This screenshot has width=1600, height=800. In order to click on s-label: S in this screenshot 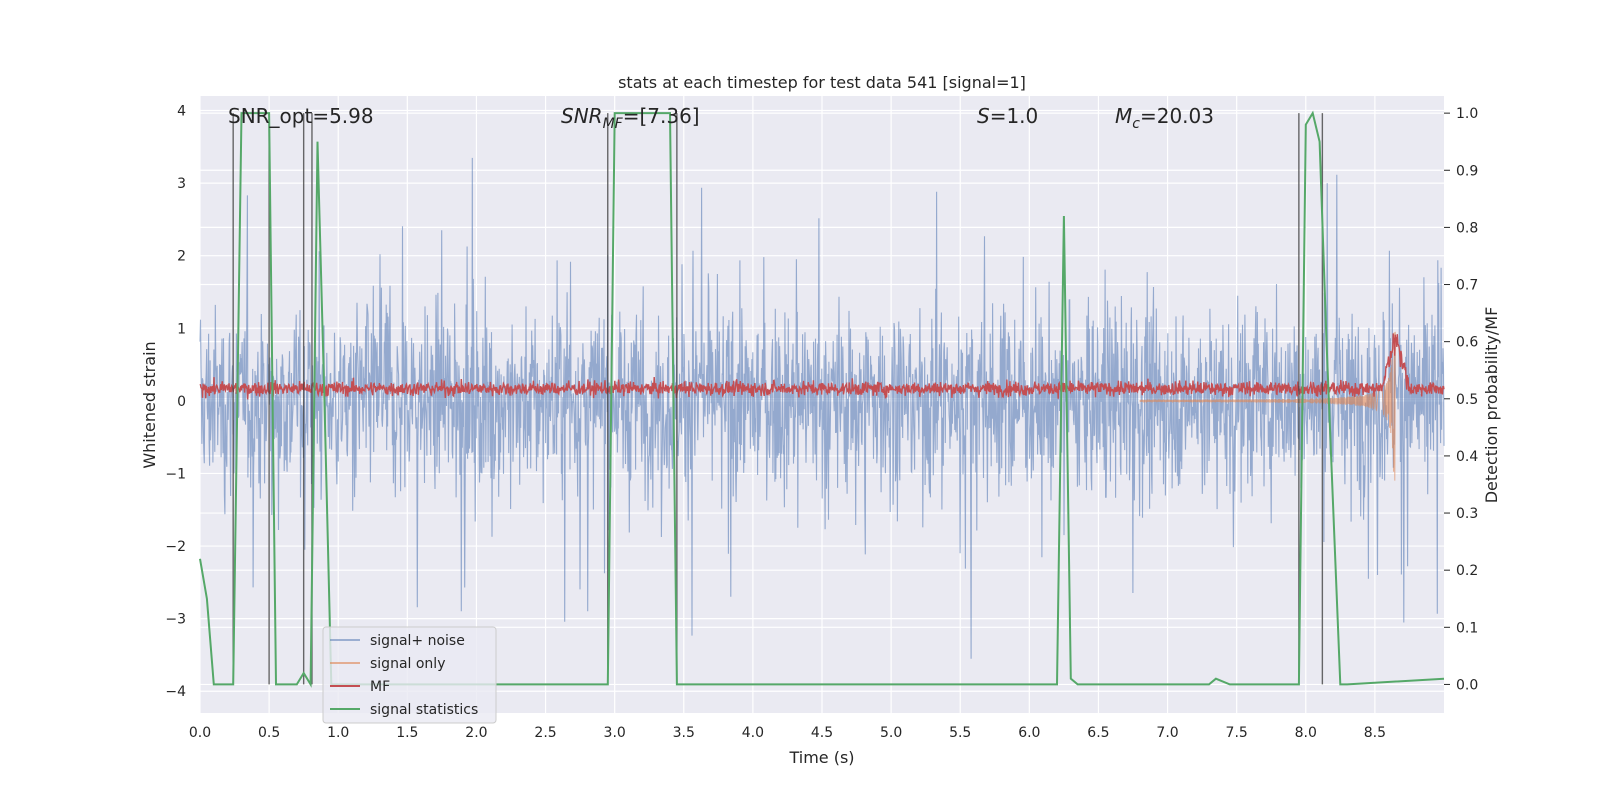, I will do `click(983, 116)`.